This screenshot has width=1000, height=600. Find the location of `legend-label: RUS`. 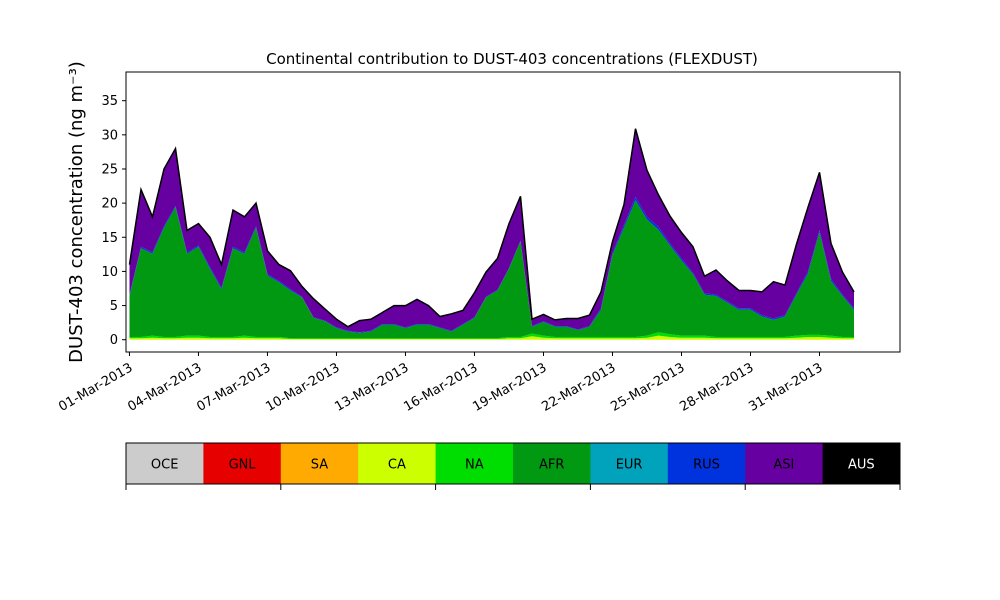

legend-label: RUS is located at coordinates (706, 465).